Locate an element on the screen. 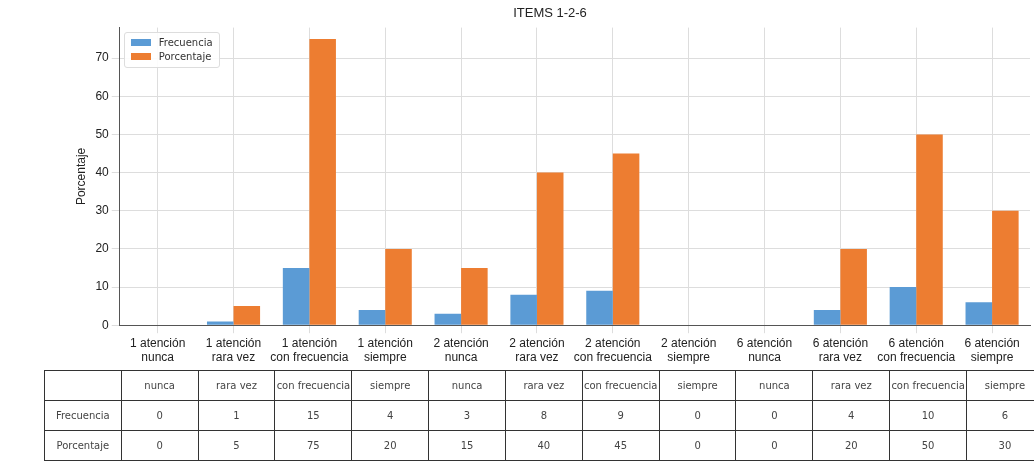  data-label: 9 is located at coordinates (621, 415).